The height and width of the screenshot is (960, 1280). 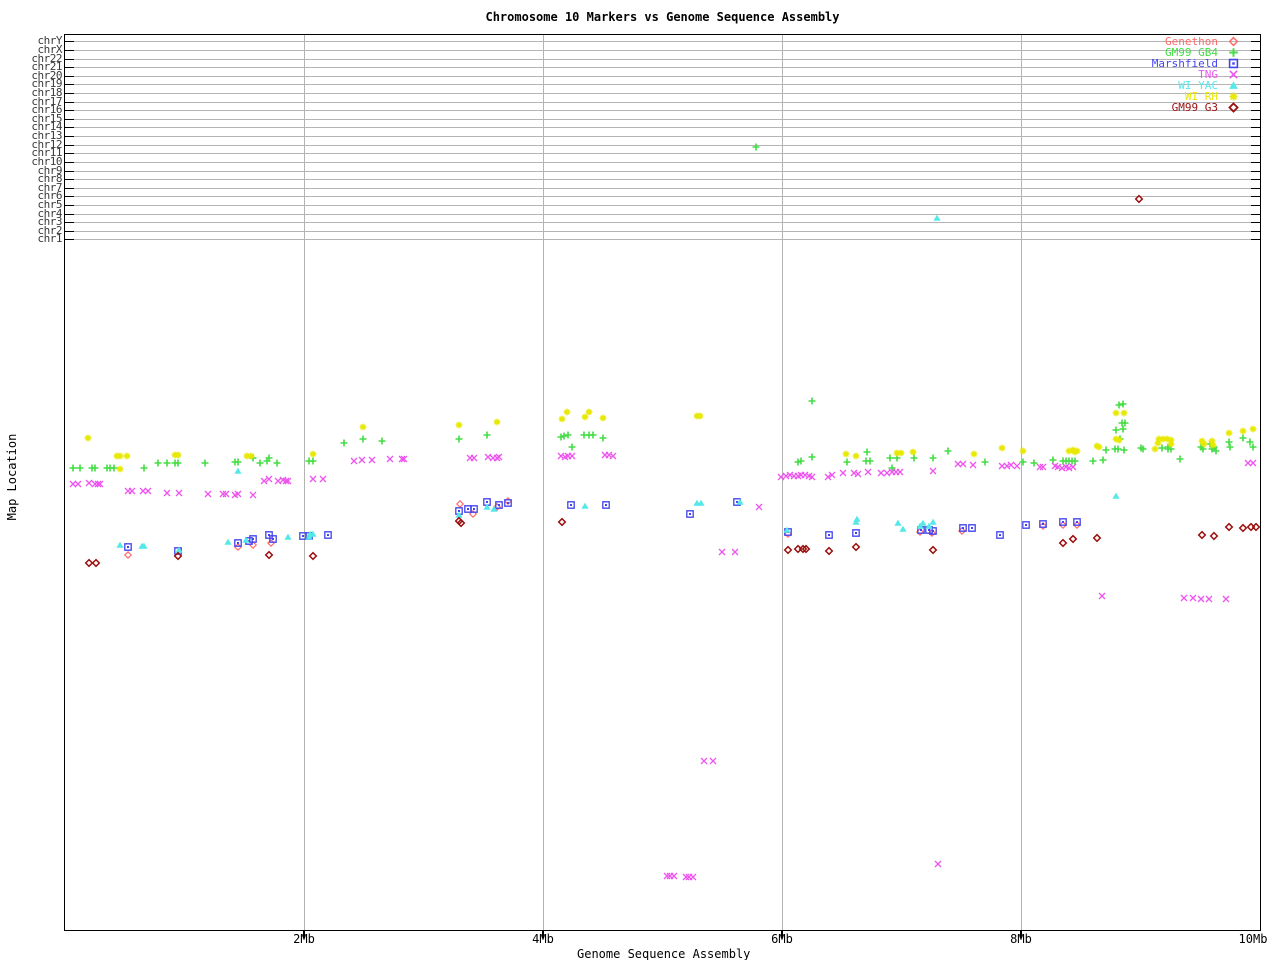 What do you see at coordinates (1208, 74) in the screenshot?
I see `legend-label-tng: TNG` at bounding box center [1208, 74].